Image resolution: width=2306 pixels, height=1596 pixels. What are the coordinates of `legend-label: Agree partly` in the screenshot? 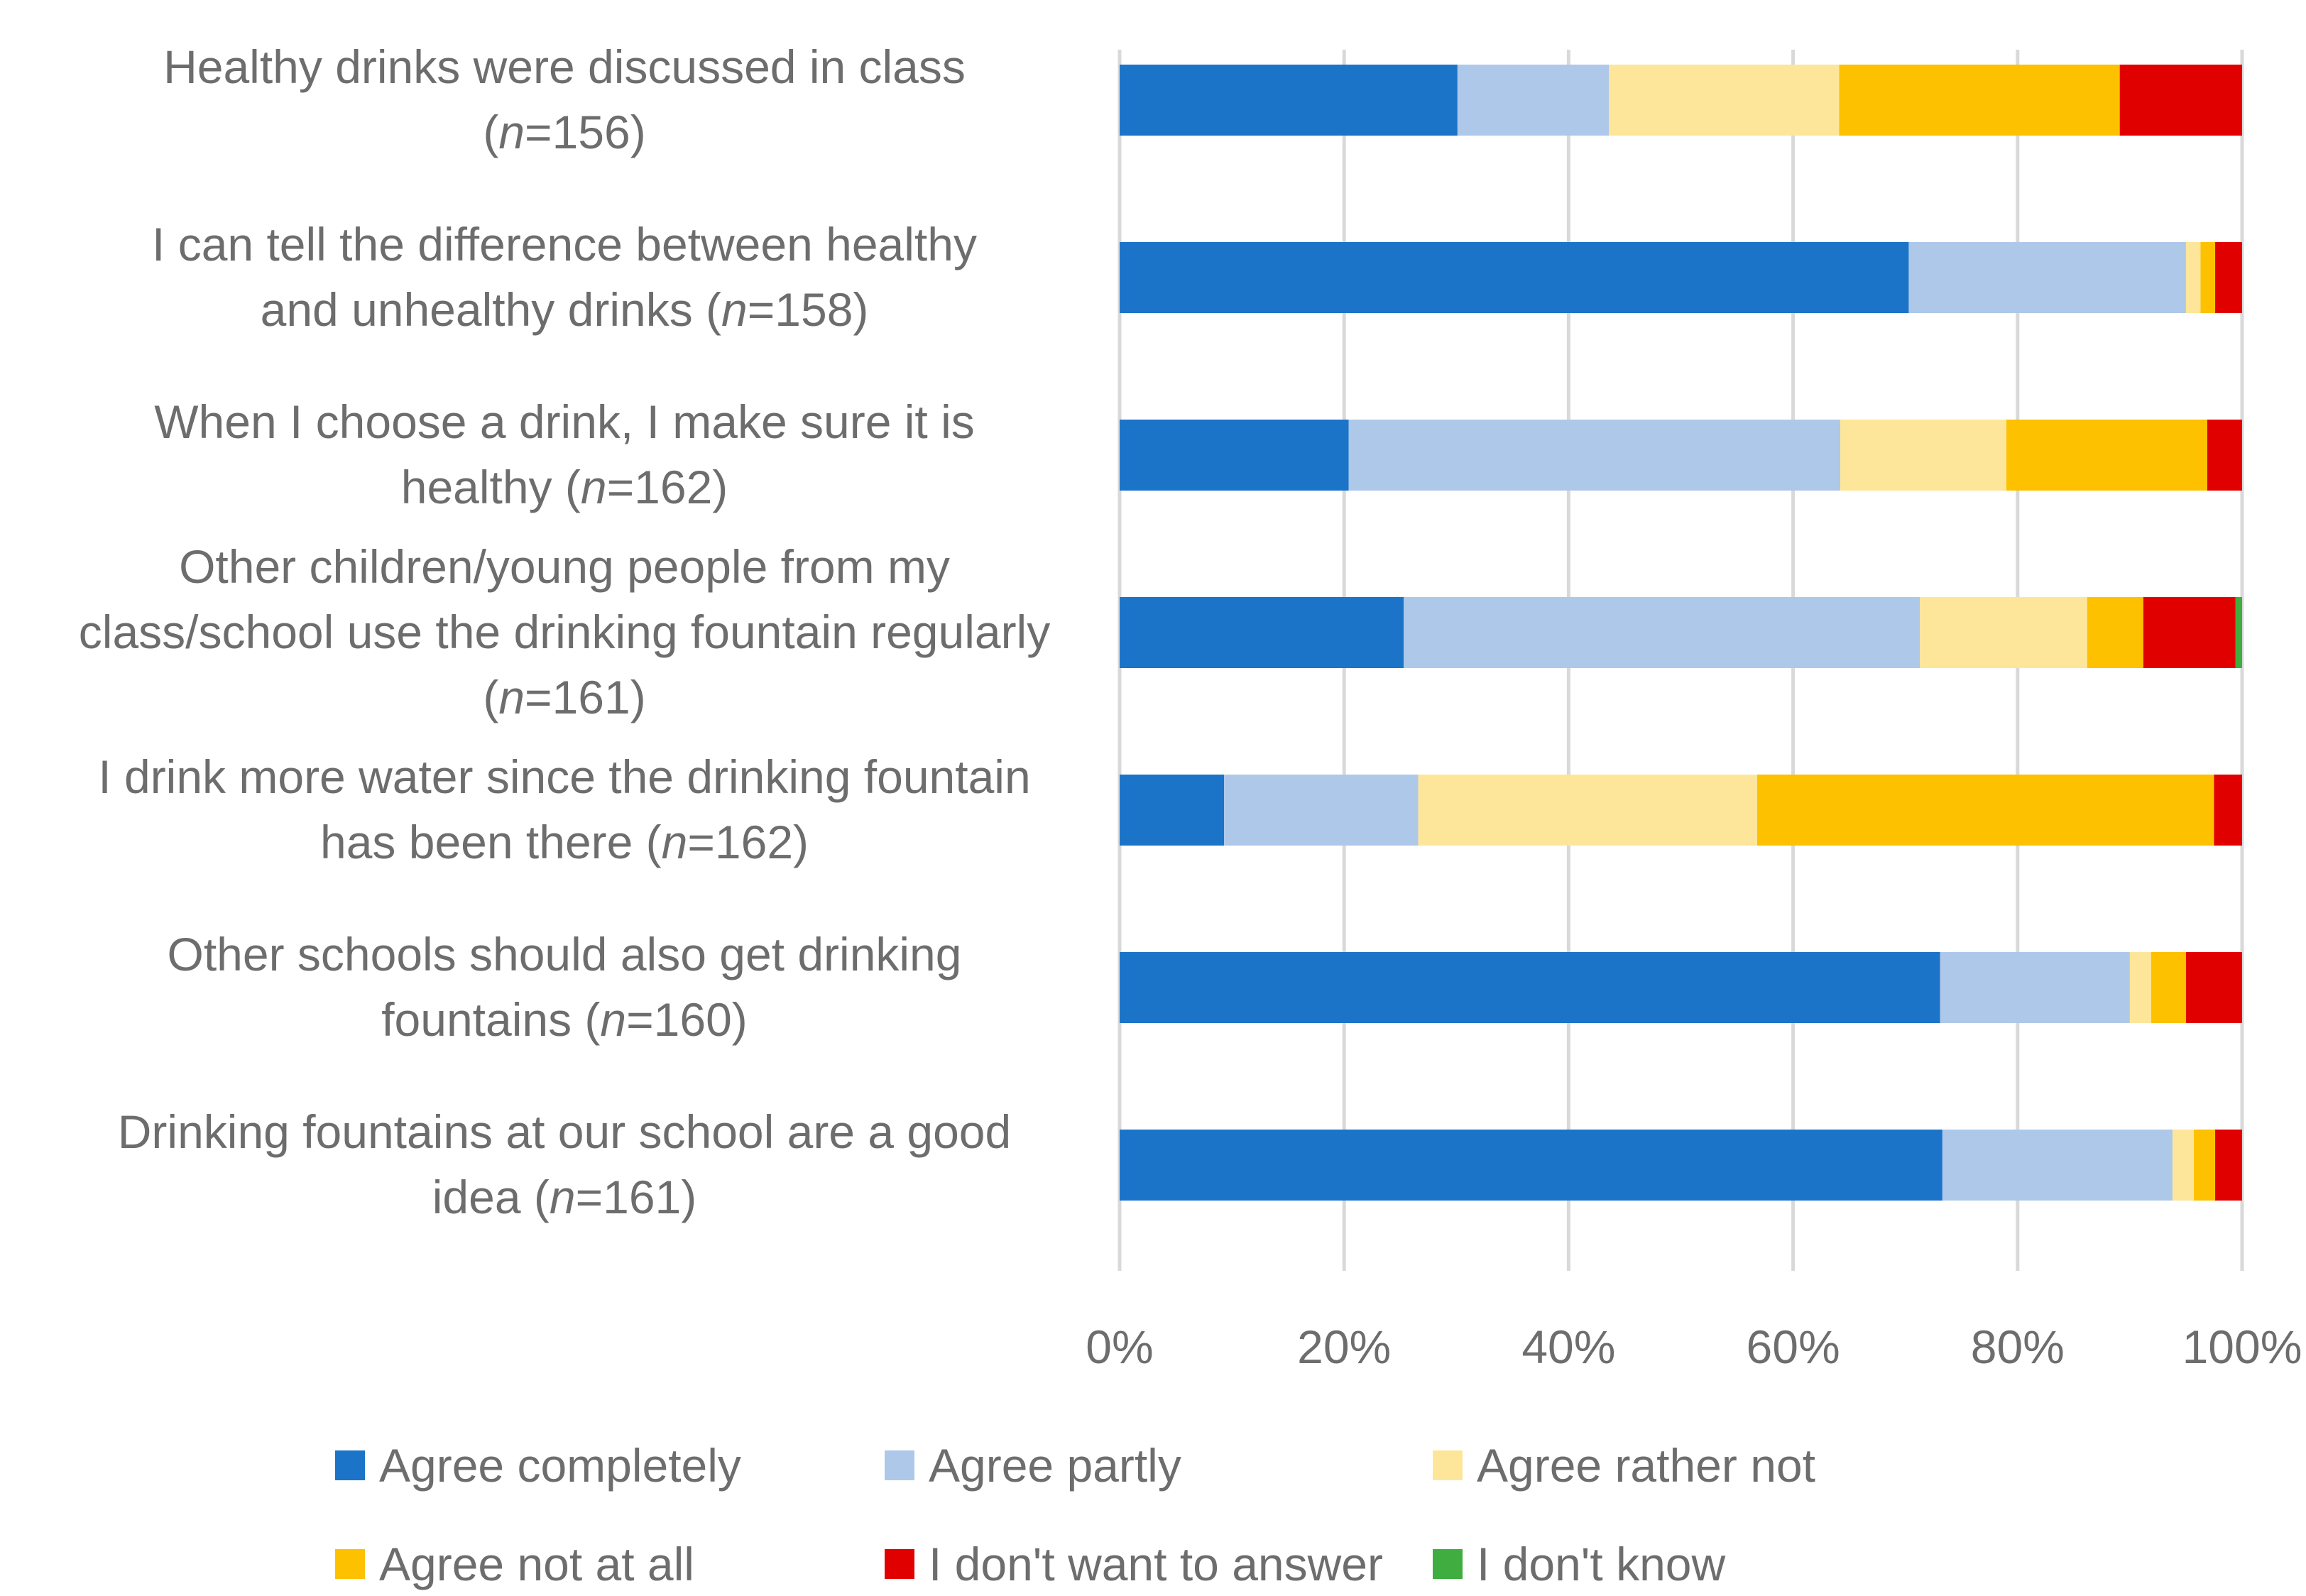 It's located at (1055, 1465).